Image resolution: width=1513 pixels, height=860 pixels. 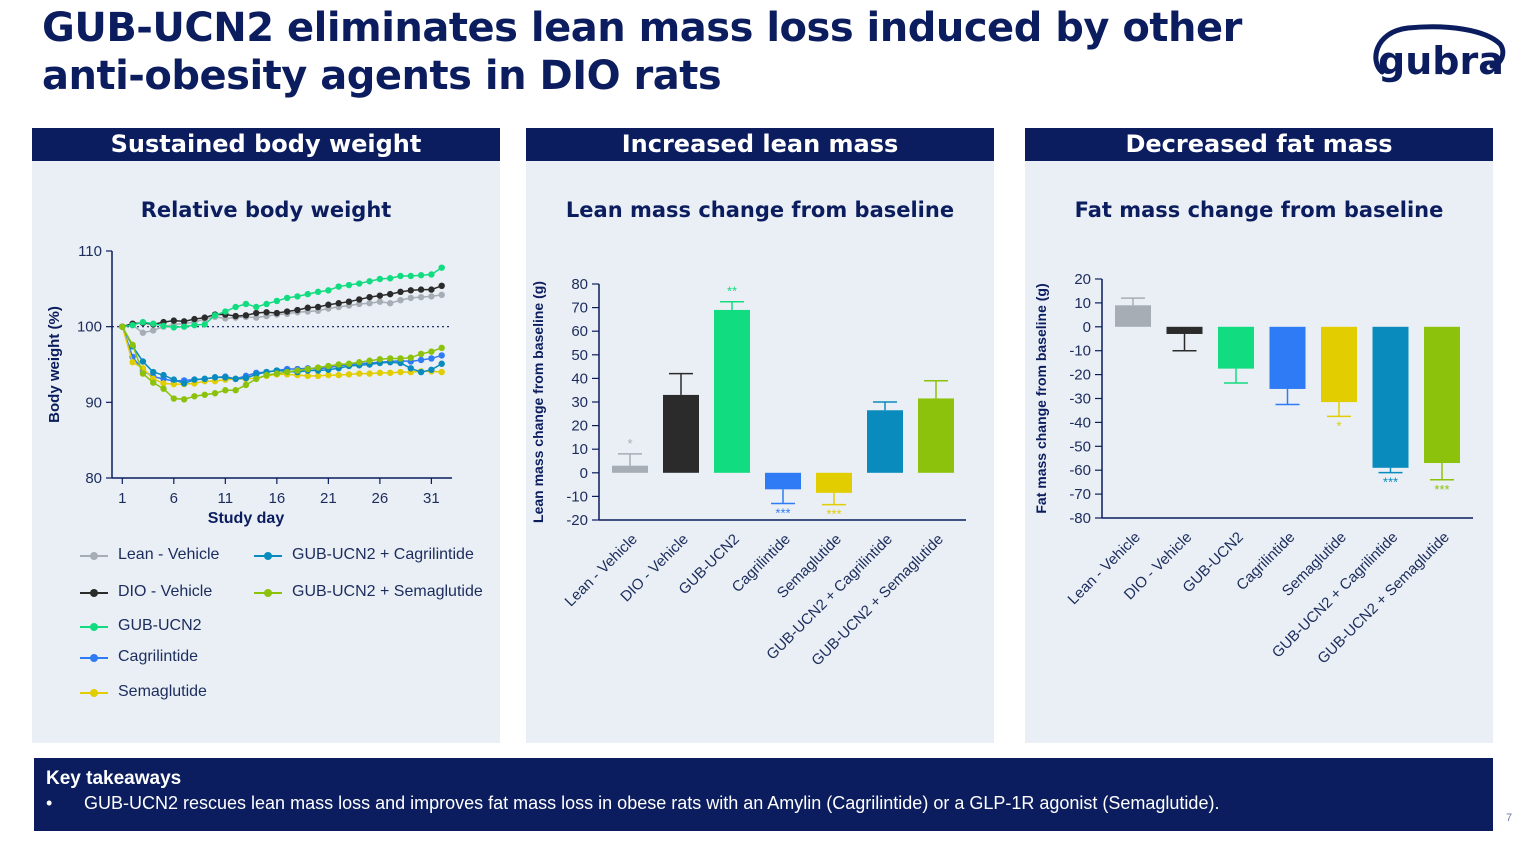 I want to click on series-gub-ucn2-cagrilintide, so click(x=282, y=355).